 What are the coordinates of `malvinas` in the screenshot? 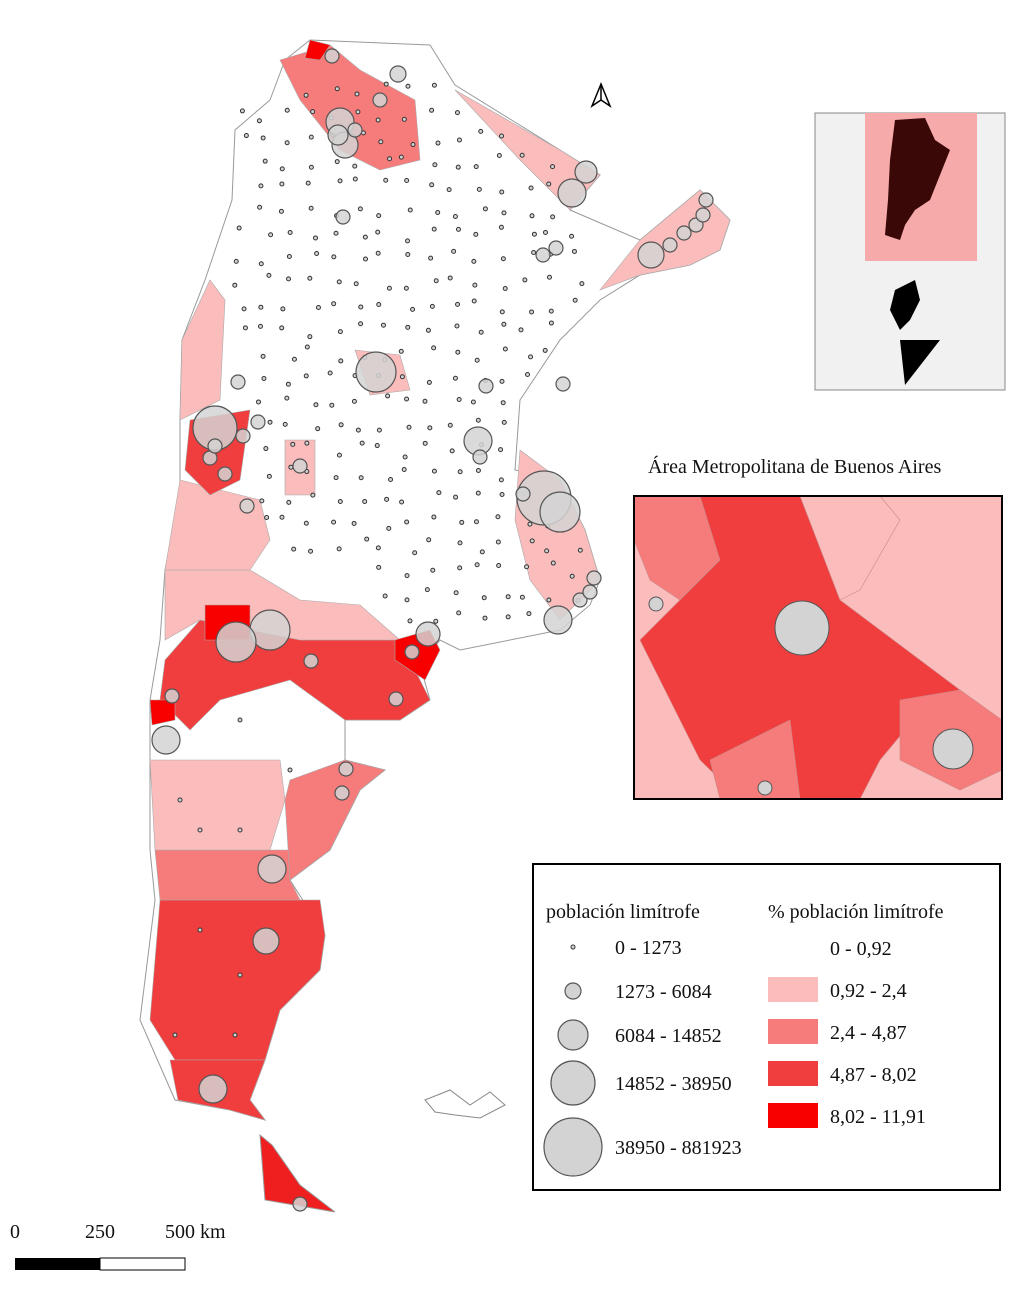 It's located at (465, 1104).